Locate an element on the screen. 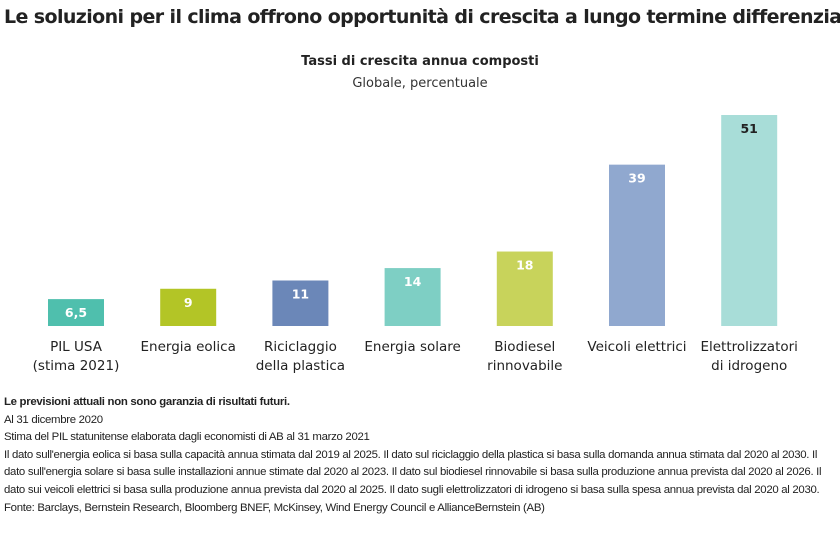 The width and height of the screenshot is (840, 541). category-label: Veicoli elettrici is located at coordinates (636, 347).